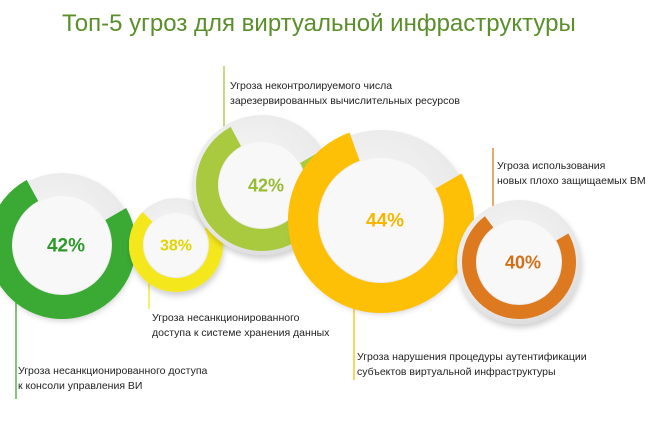 This screenshot has width=661, height=421. I want to click on donut-arc-authentication, so click(381, 220).